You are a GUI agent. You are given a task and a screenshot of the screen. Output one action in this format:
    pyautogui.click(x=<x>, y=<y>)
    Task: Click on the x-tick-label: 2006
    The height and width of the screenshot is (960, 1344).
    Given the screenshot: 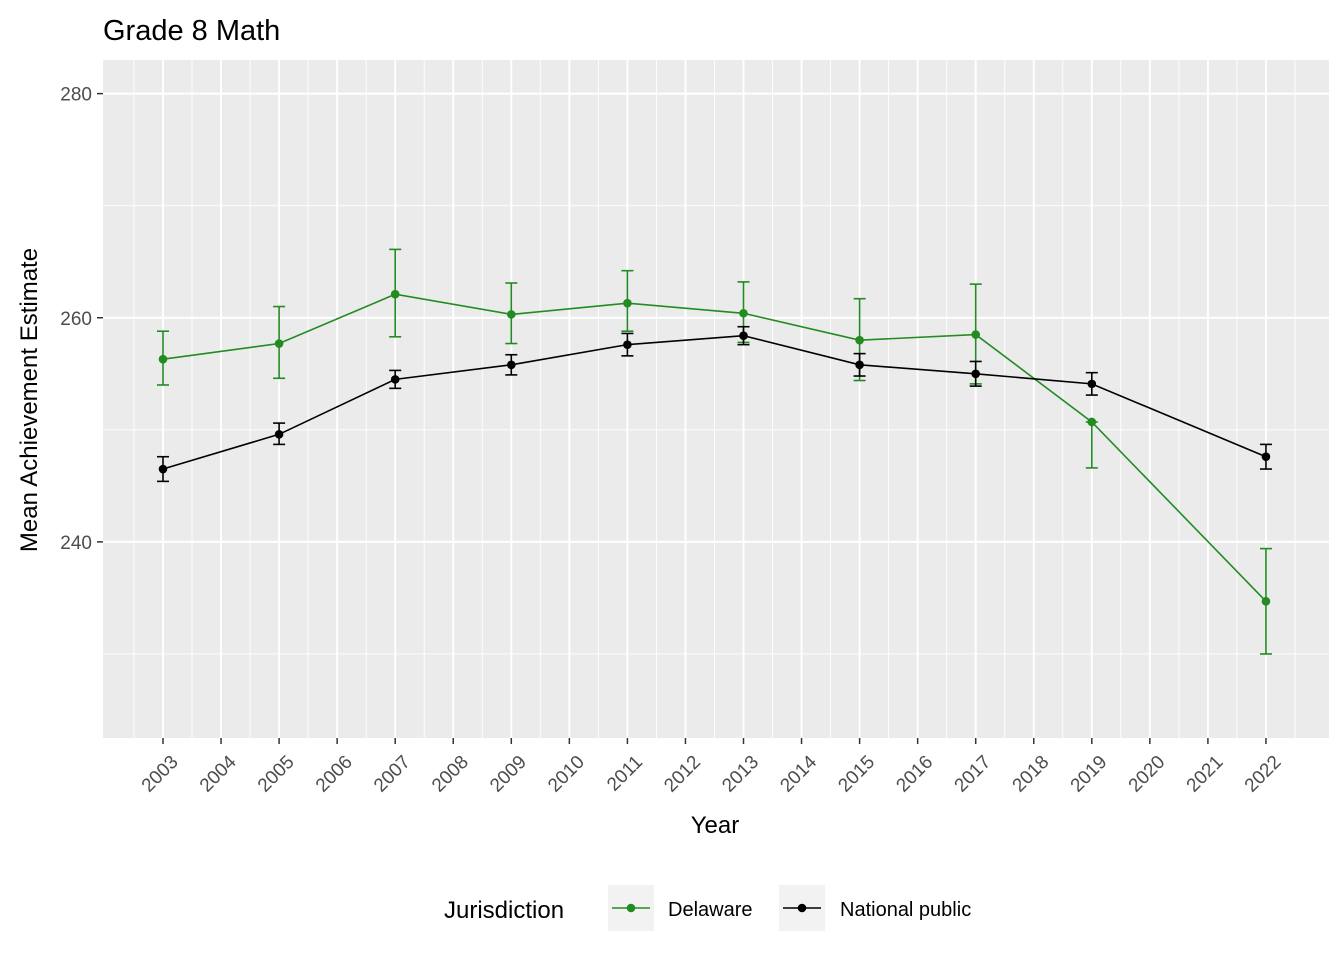 What is the action you would take?
    pyautogui.click(x=334, y=774)
    